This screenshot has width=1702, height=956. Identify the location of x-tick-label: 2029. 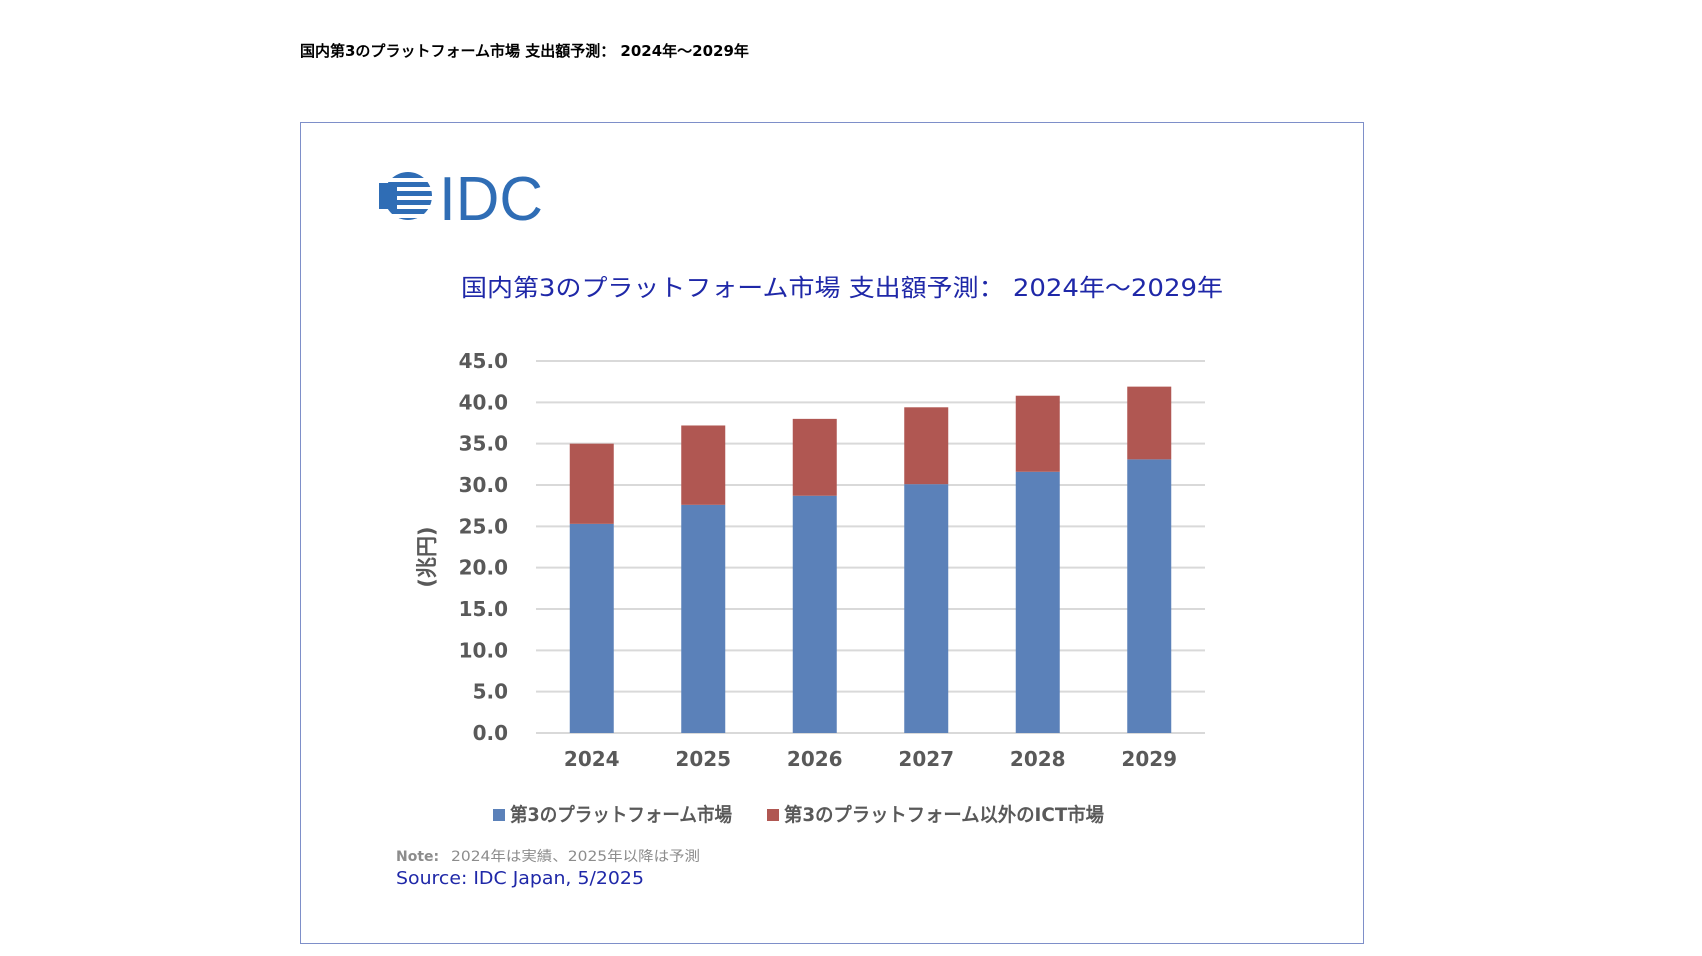
(1149, 759).